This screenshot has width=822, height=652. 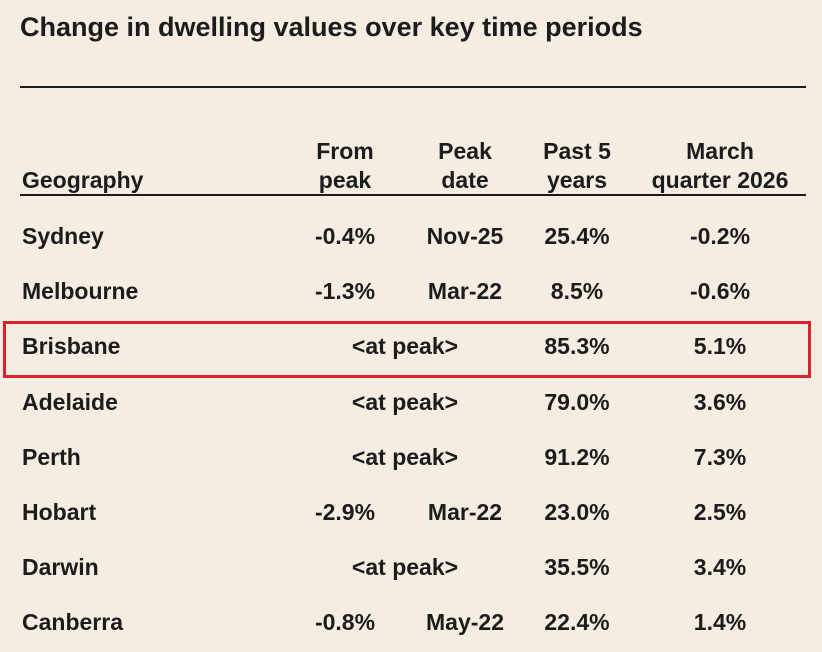 What do you see at coordinates (59, 512) in the screenshot?
I see `row-label: Hobart` at bounding box center [59, 512].